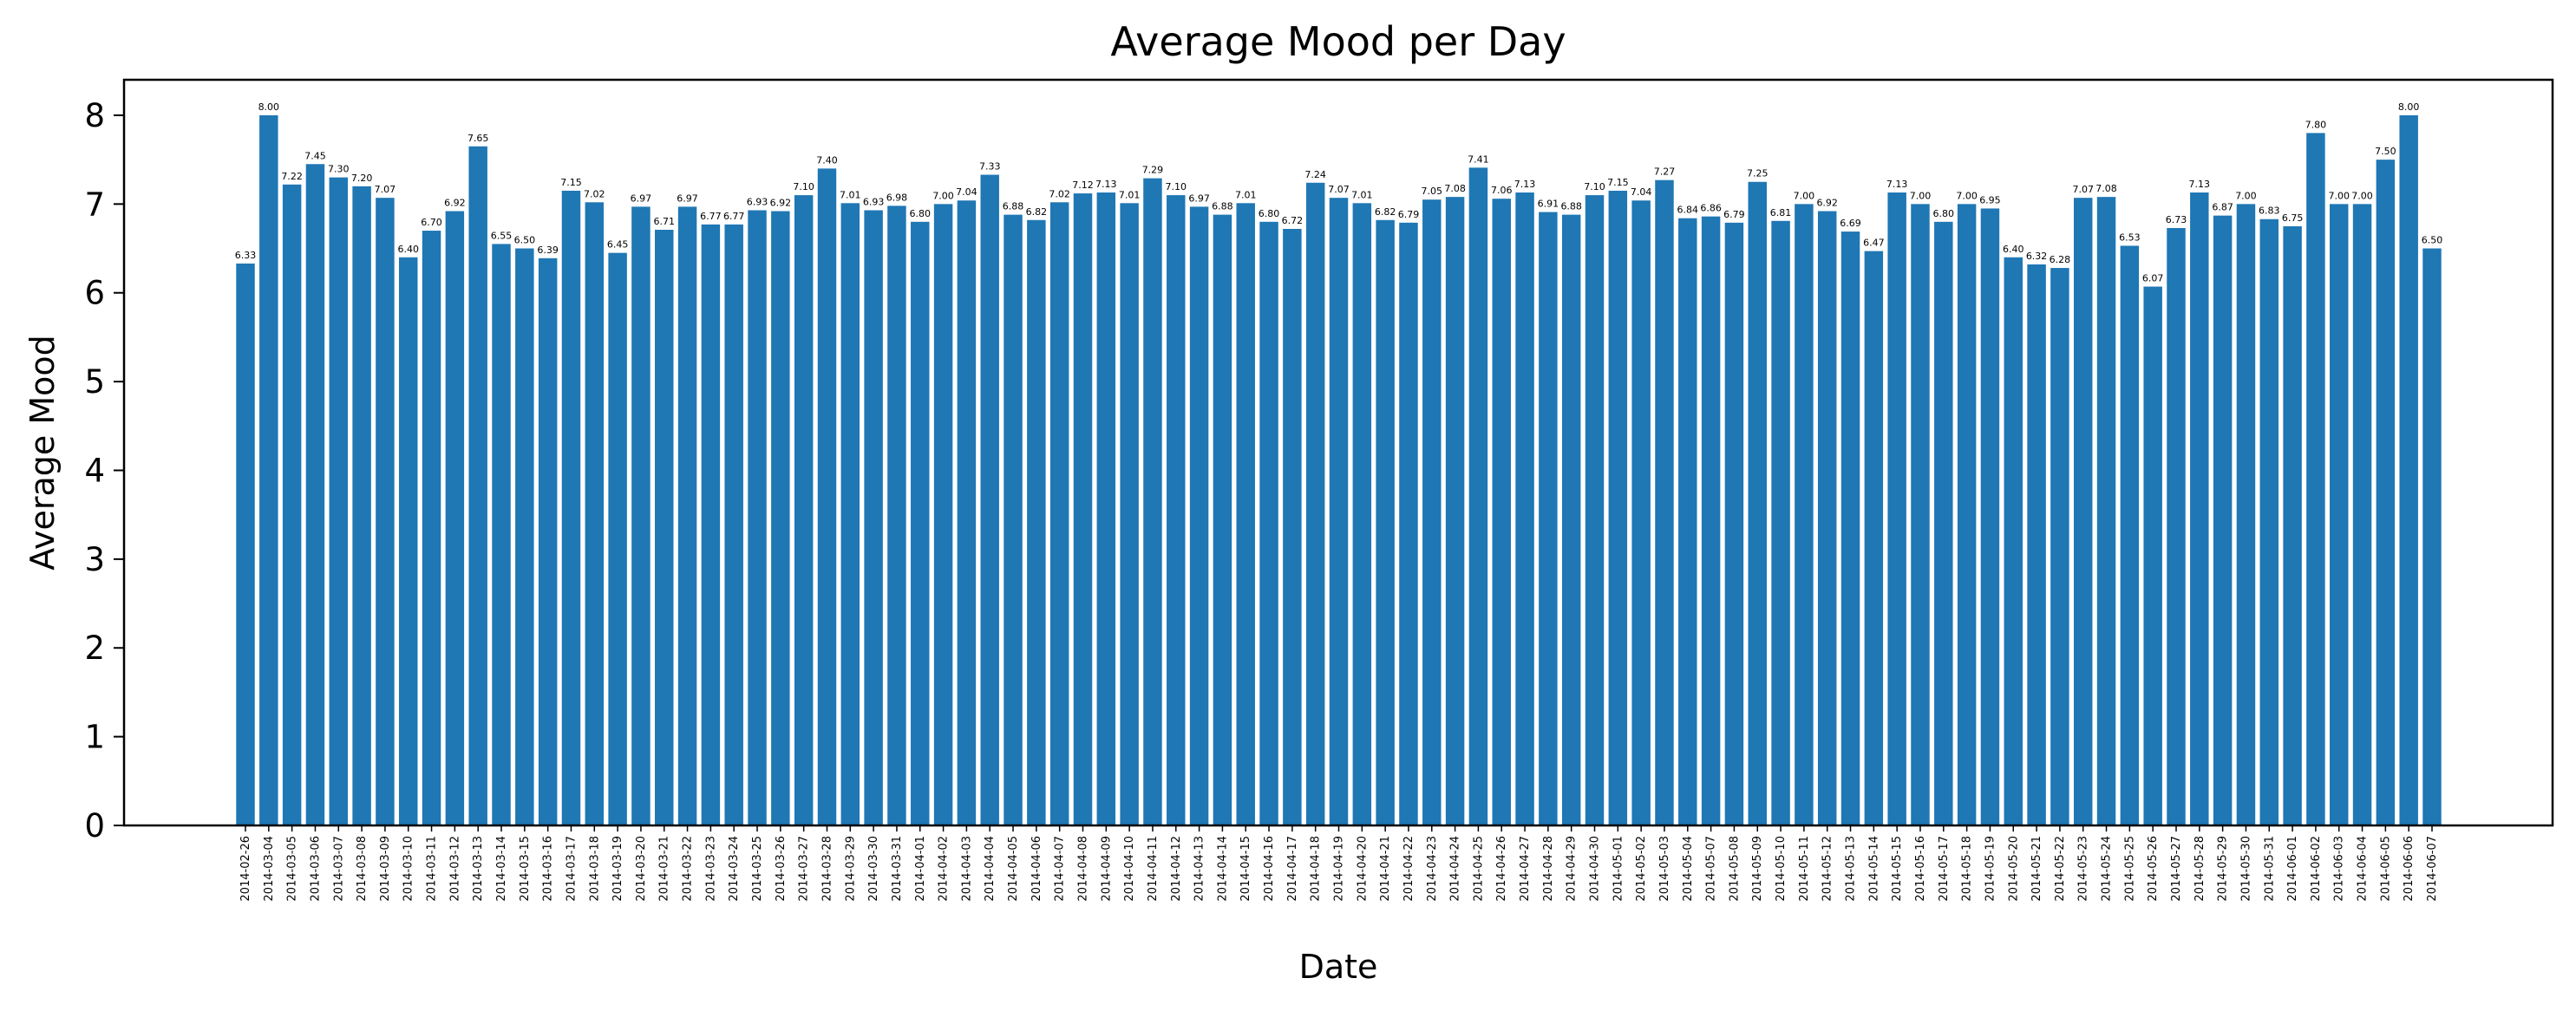 The height and width of the screenshot is (1011, 2576). What do you see at coordinates (850, 869) in the screenshot?
I see `x-tick-label: 2014-03-29` at bounding box center [850, 869].